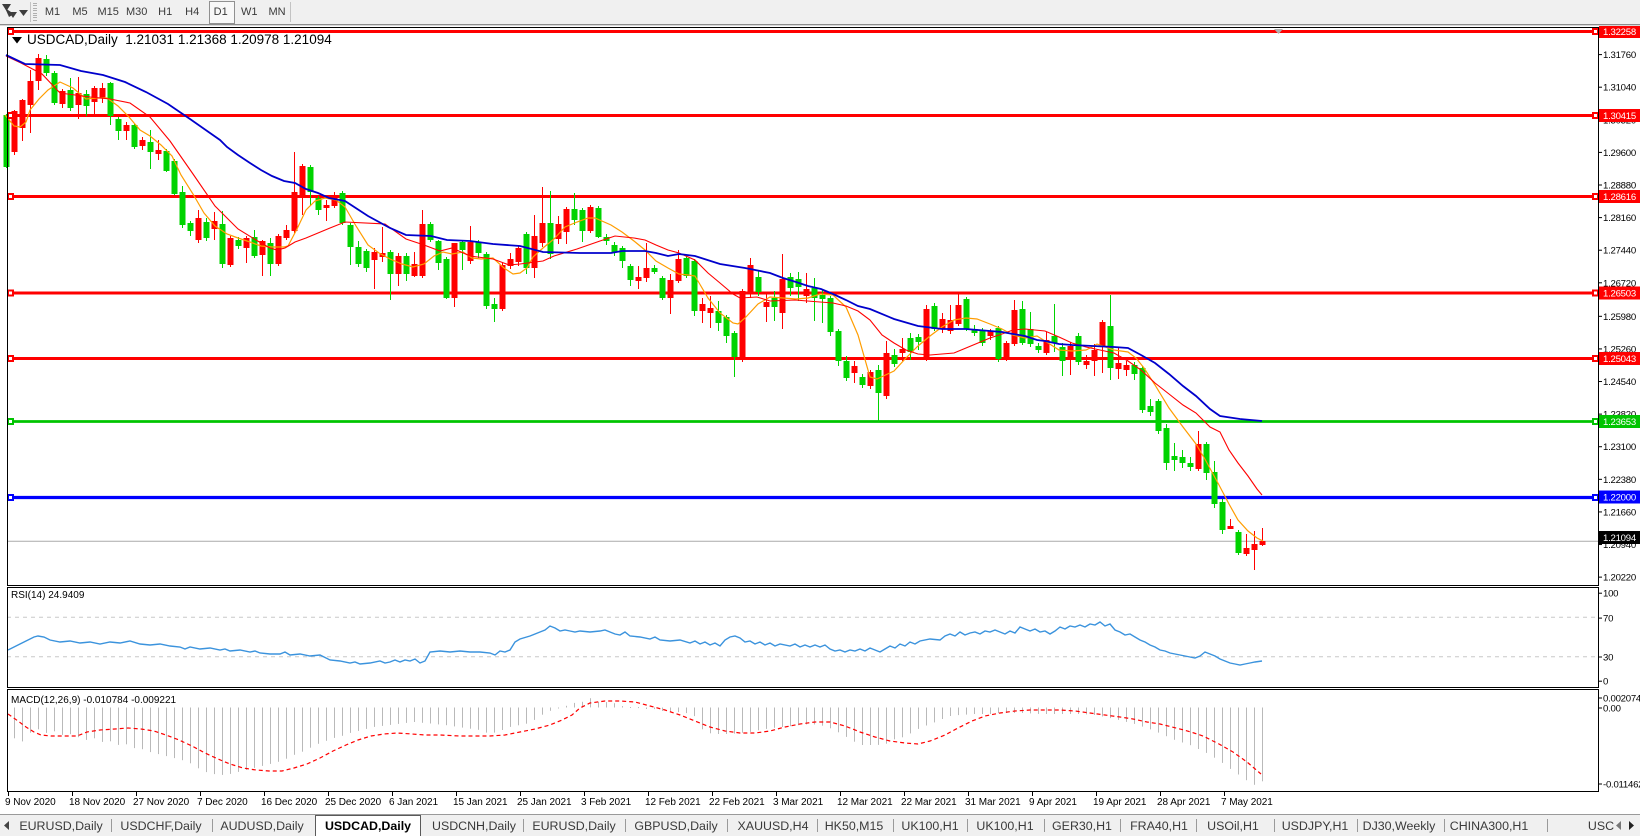 The height and width of the screenshot is (836, 1640). What do you see at coordinates (1619, 578) in the screenshot?
I see `svg-text: 1.20220` at bounding box center [1619, 578].